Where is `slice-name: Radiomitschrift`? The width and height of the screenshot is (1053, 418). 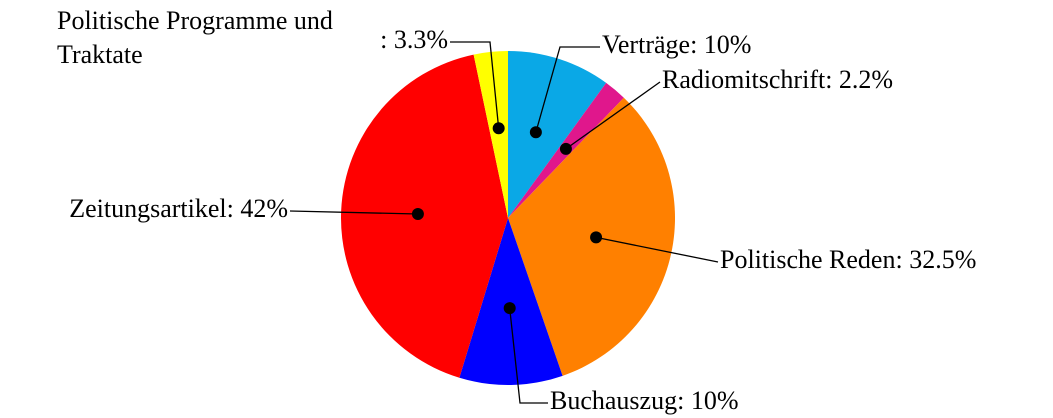
slice-name: Radiomitschrift is located at coordinates (744, 79).